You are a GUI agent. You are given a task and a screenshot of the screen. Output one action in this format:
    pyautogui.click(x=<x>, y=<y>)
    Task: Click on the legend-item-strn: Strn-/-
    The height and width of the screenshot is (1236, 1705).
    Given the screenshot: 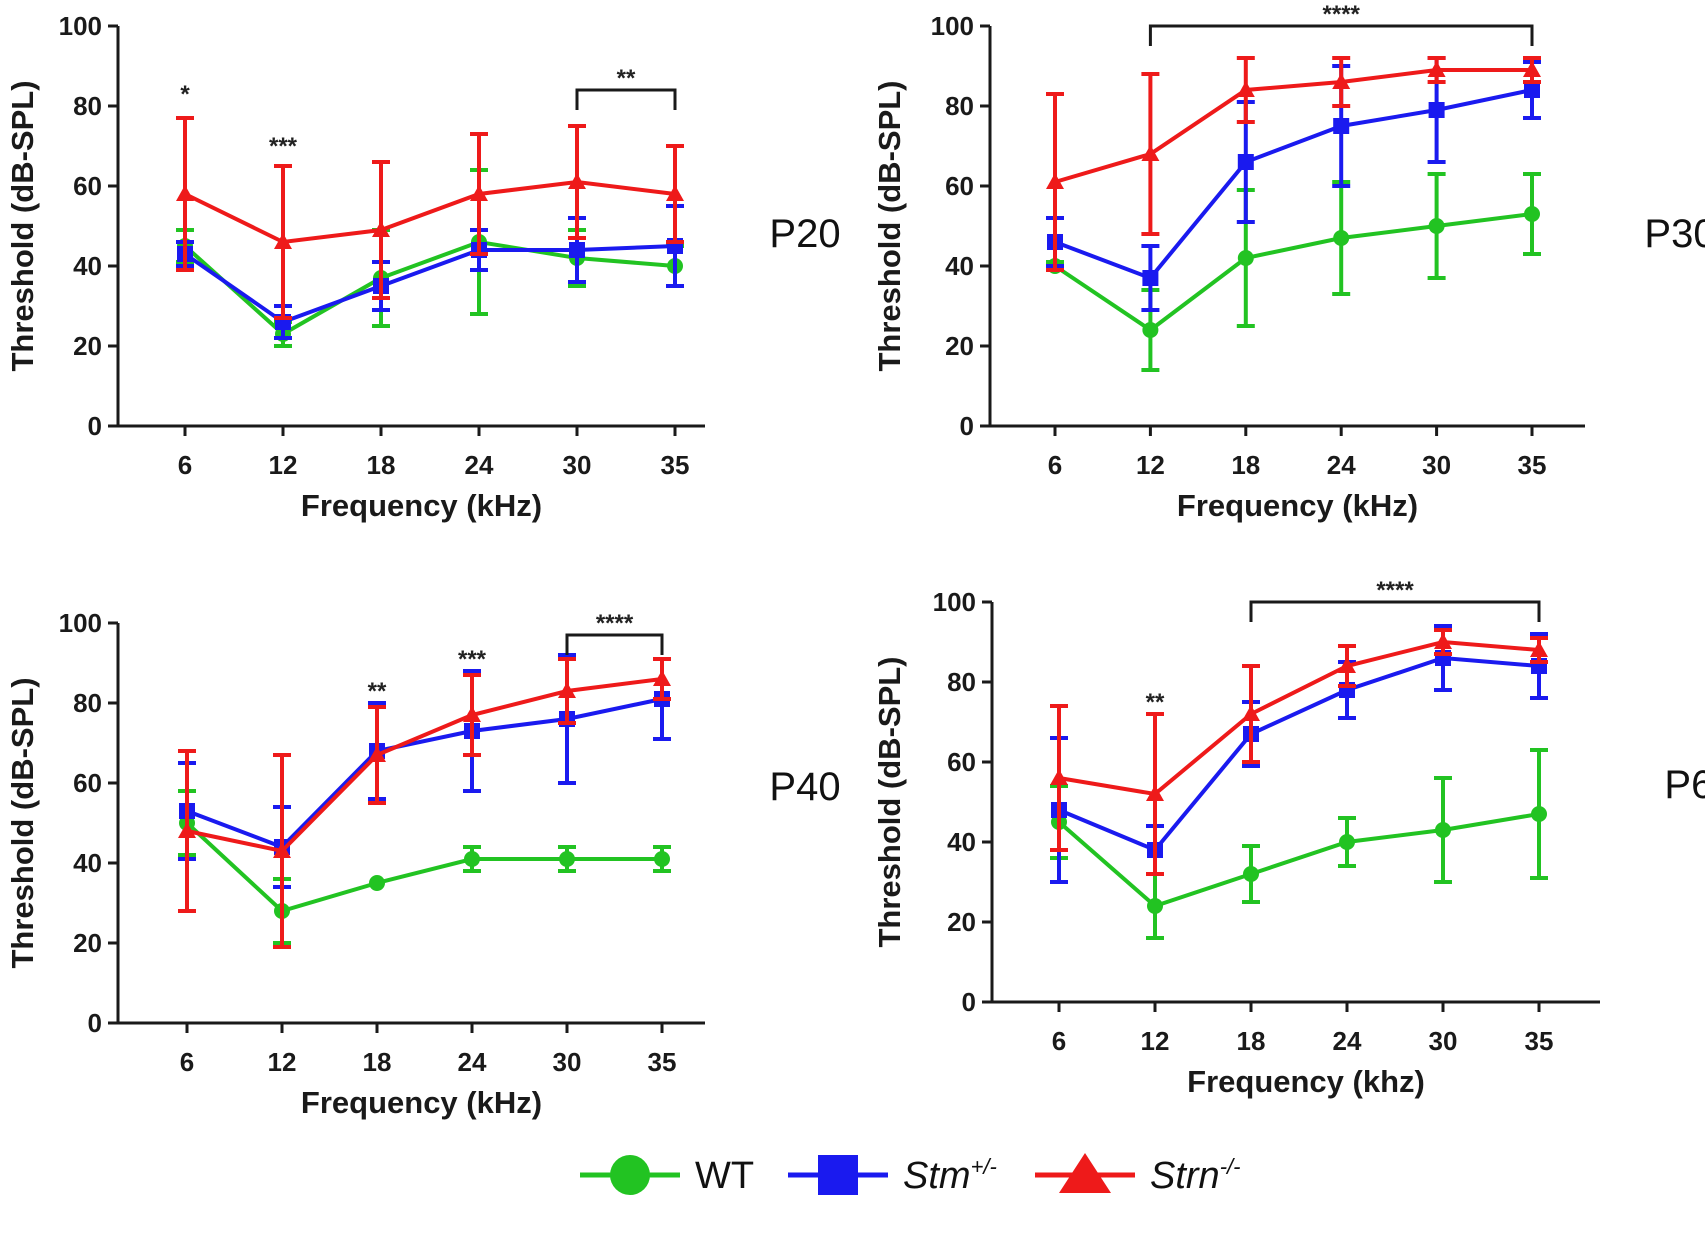 What is the action you would take?
    pyautogui.click(x=1137, y=1175)
    